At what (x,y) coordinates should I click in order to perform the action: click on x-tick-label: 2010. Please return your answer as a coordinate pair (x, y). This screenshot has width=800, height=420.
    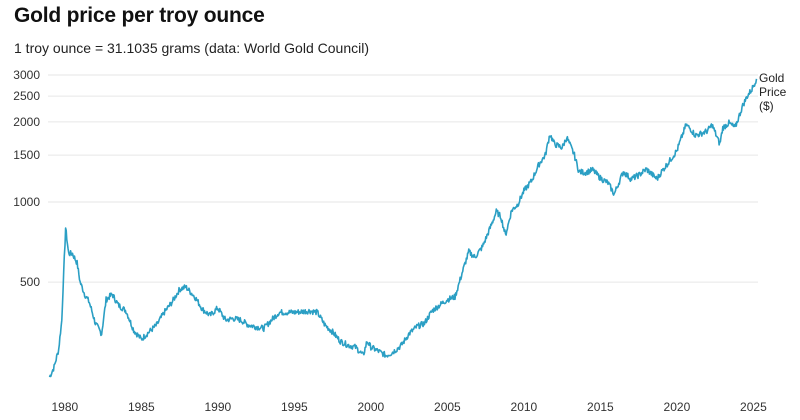
    Looking at the image, I should click on (524, 407).